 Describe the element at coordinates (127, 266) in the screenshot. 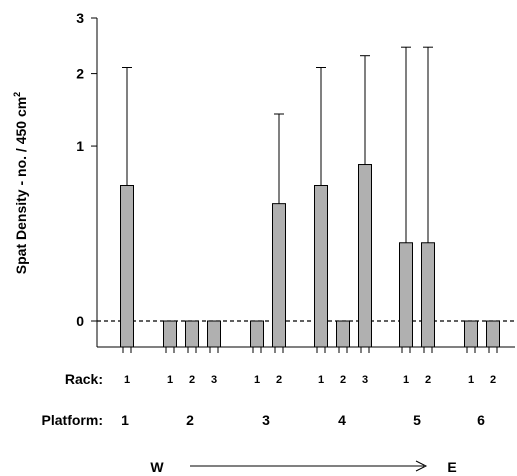

I see `bar-p1-r1` at that location.